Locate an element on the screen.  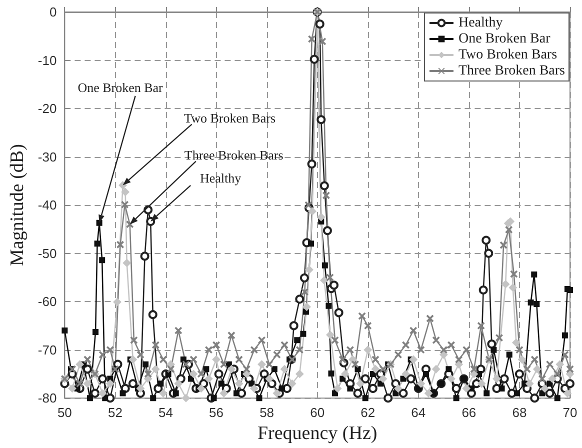
x-tick-label: 66 is located at coordinates (469, 412).